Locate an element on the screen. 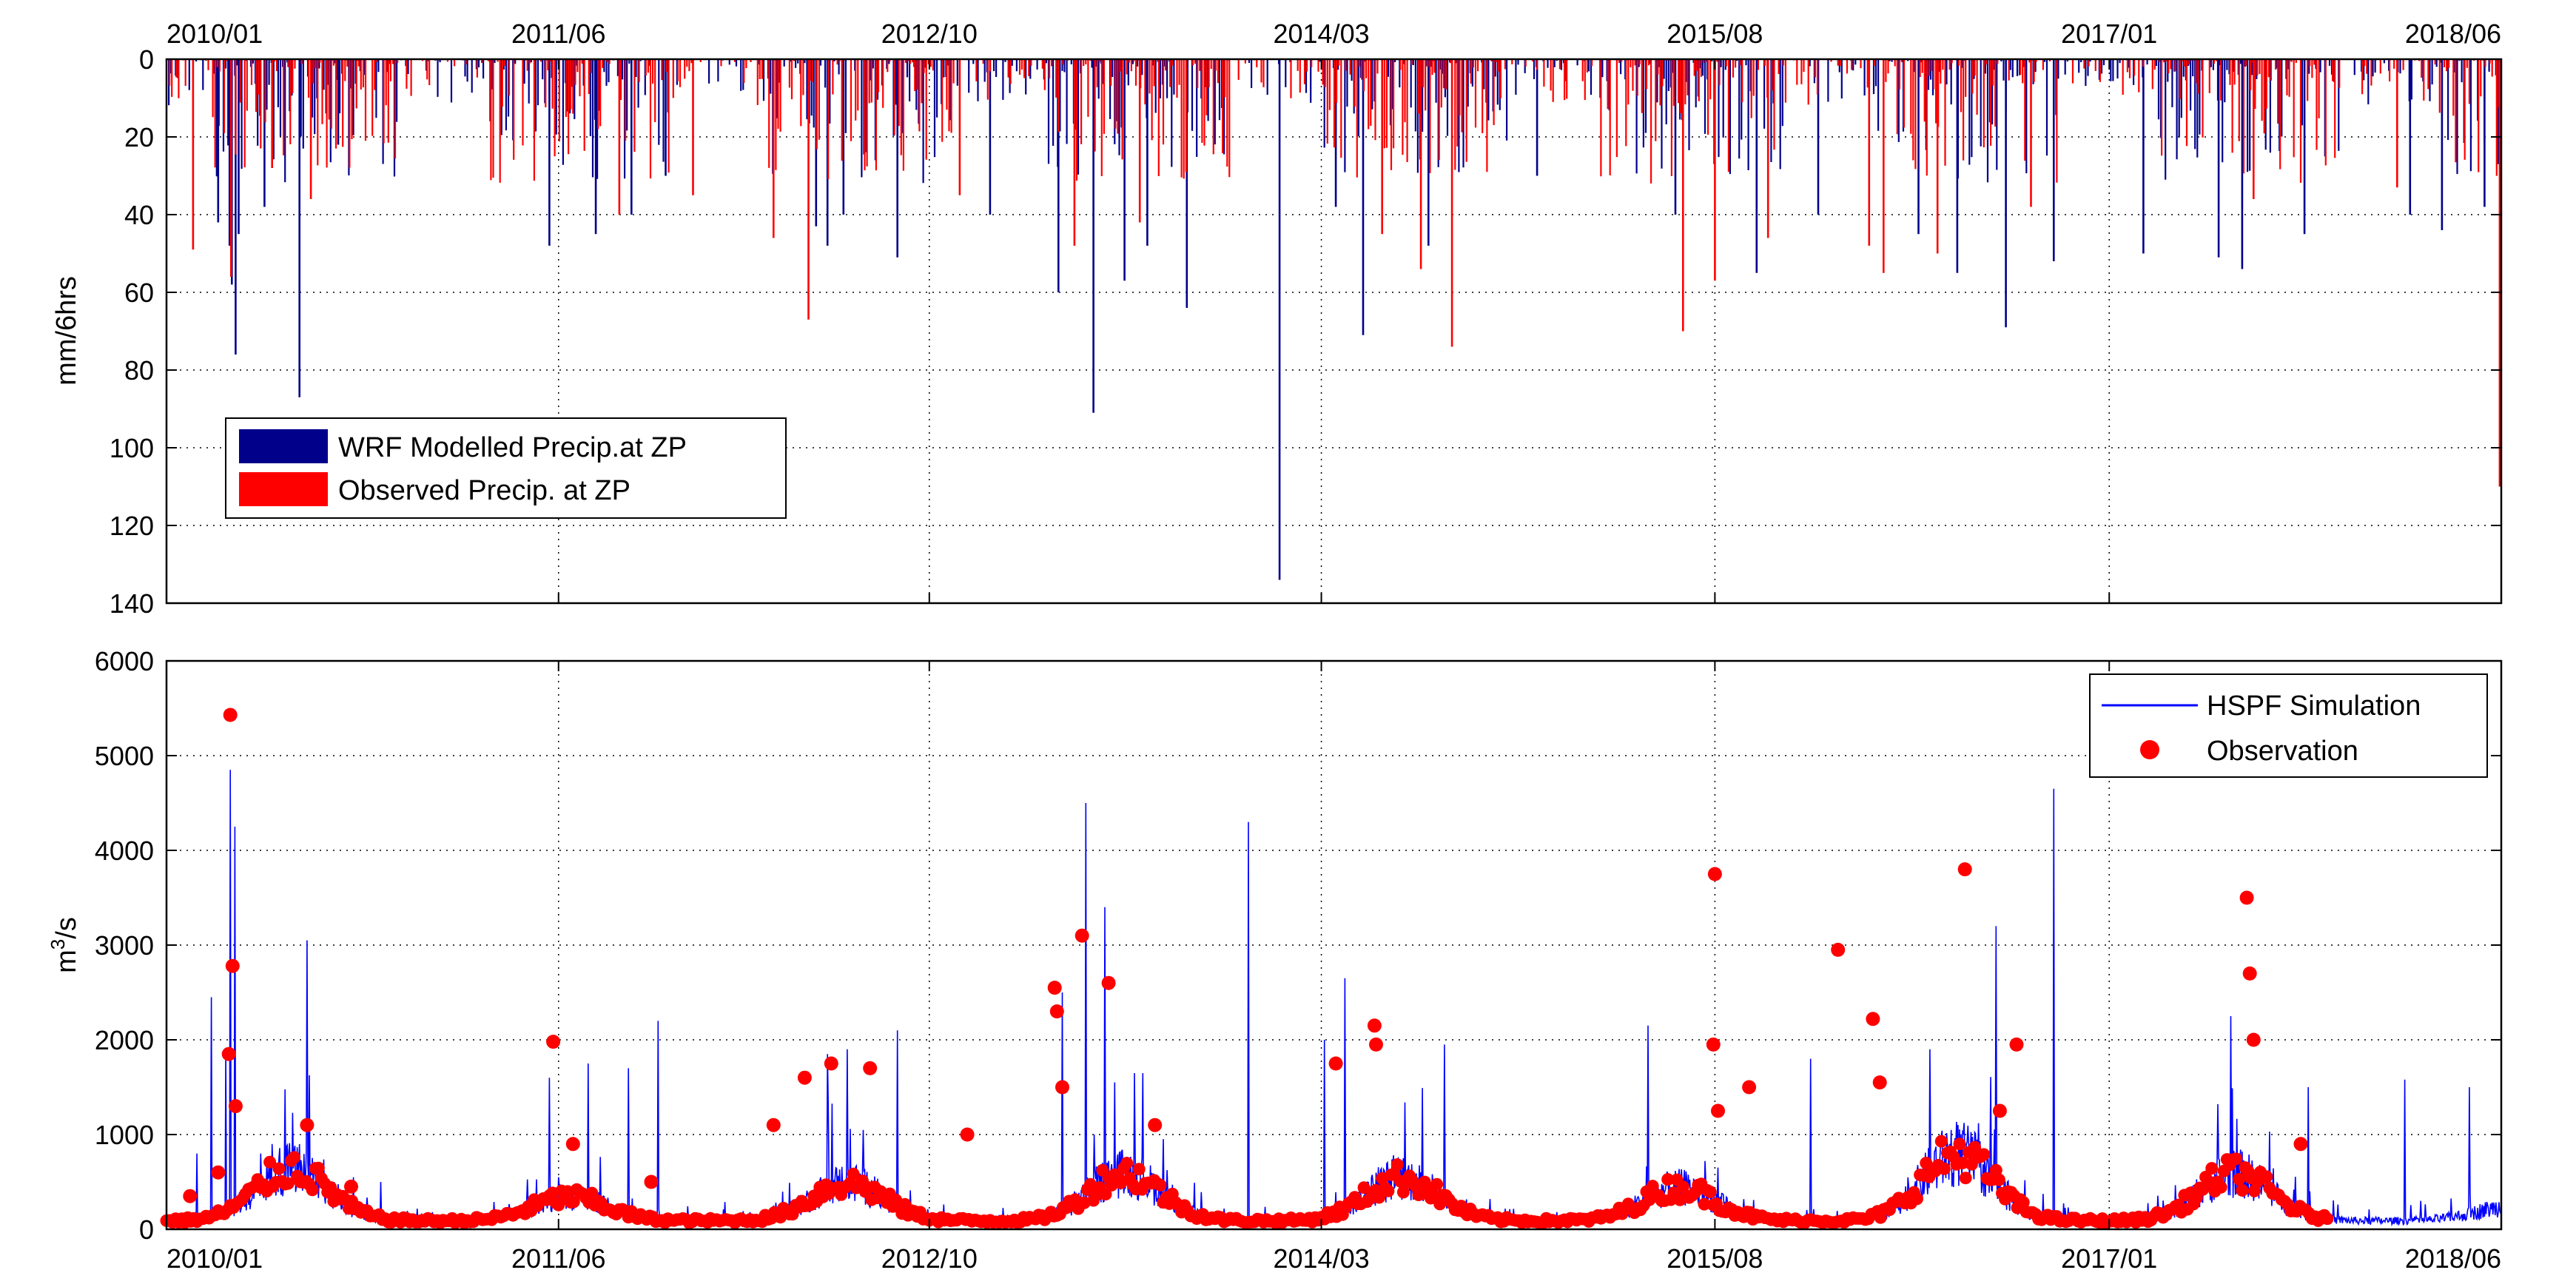  precip-y-tick-label: 0 is located at coordinates (146, 59).